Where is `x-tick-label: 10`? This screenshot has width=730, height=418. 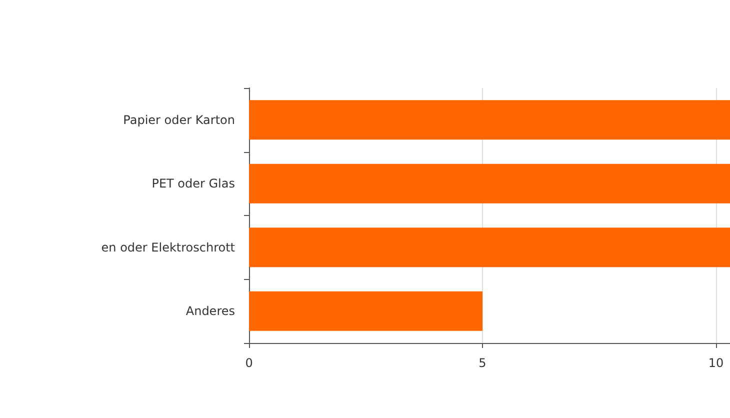 x-tick-label: 10 is located at coordinates (716, 363).